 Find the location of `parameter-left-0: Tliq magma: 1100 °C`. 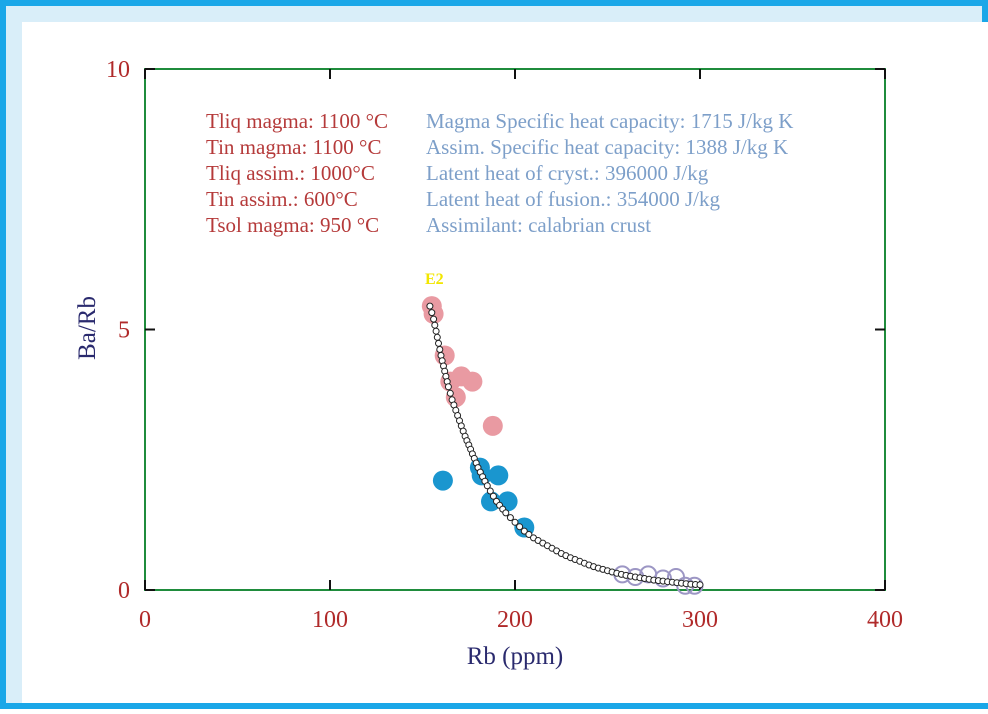

parameter-left-0: Tliq magma: 1100 °C is located at coordinates (297, 121).